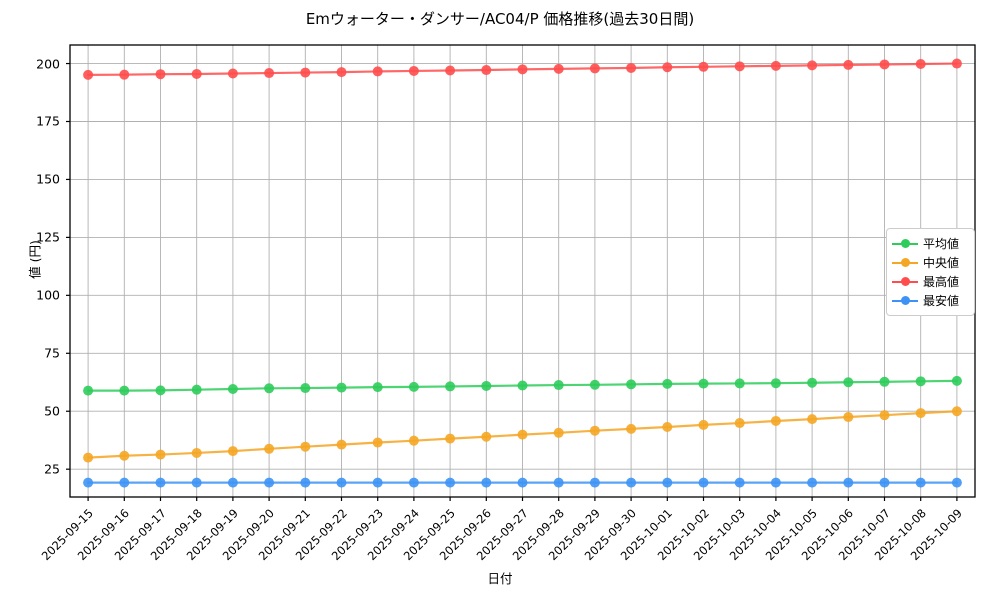  What do you see at coordinates (941, 281) in the screenshot?
I see `legend-label-max: 最高値` at bounding box center [941, 281].